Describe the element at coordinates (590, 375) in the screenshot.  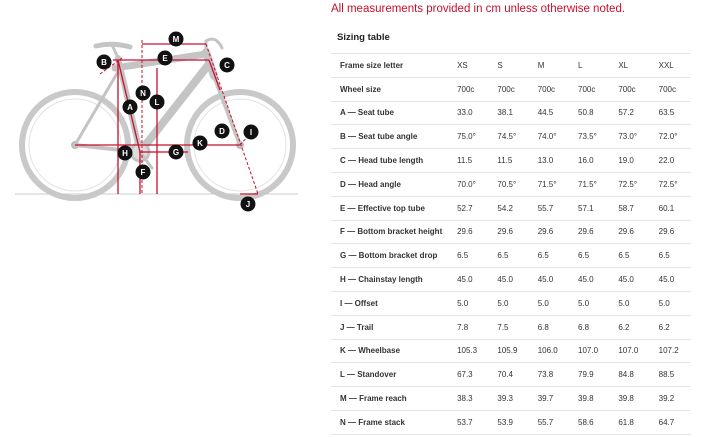
I see `table-cell: 79.9` at that location.